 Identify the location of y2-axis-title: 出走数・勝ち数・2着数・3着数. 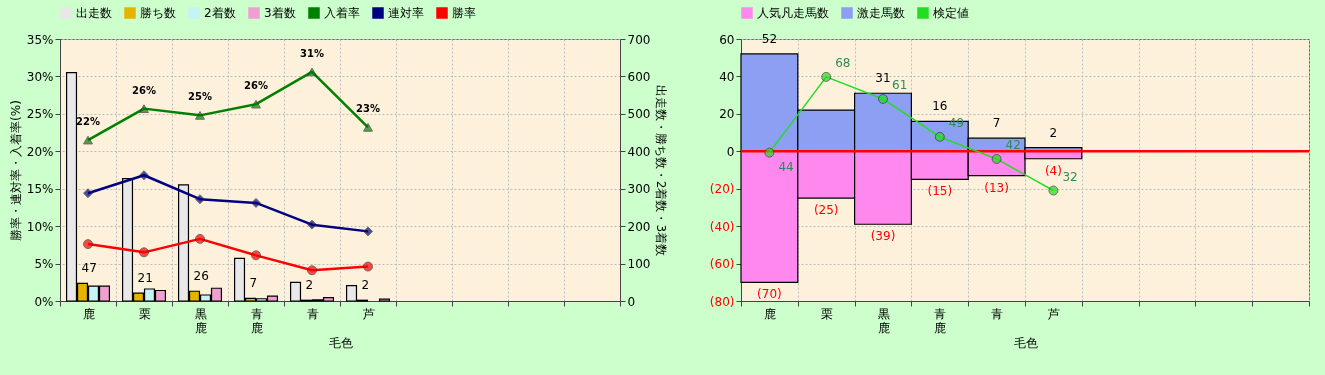
(661, 170).